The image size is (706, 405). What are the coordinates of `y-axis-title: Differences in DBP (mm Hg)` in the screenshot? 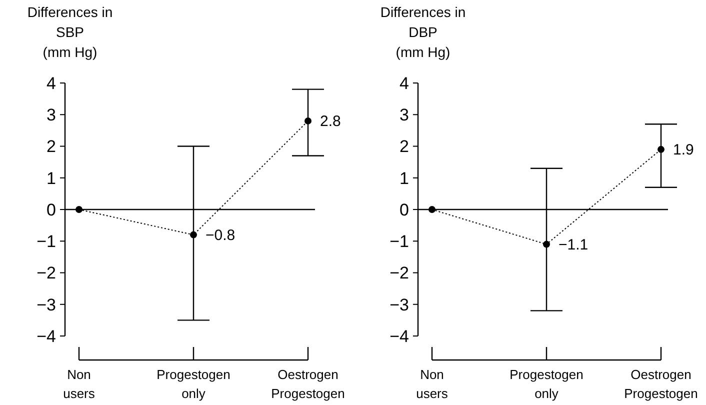 It's located at (423, 32).